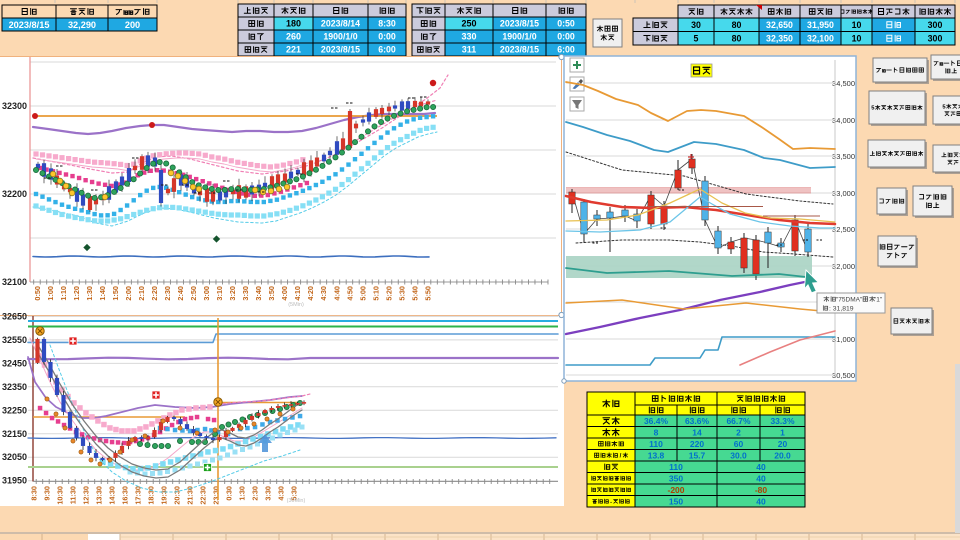 The height and width of the screenshot is (540, 960). Describe the element at coordinates (849, 300) in the screenshot. I see `svg-text: "75DMA"` at that location.